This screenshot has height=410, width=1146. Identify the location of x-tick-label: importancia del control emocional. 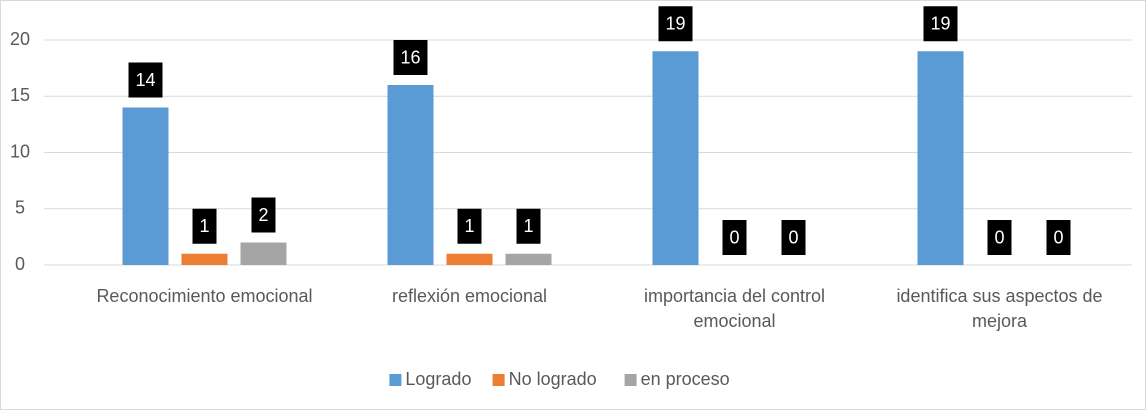
(734, 308).